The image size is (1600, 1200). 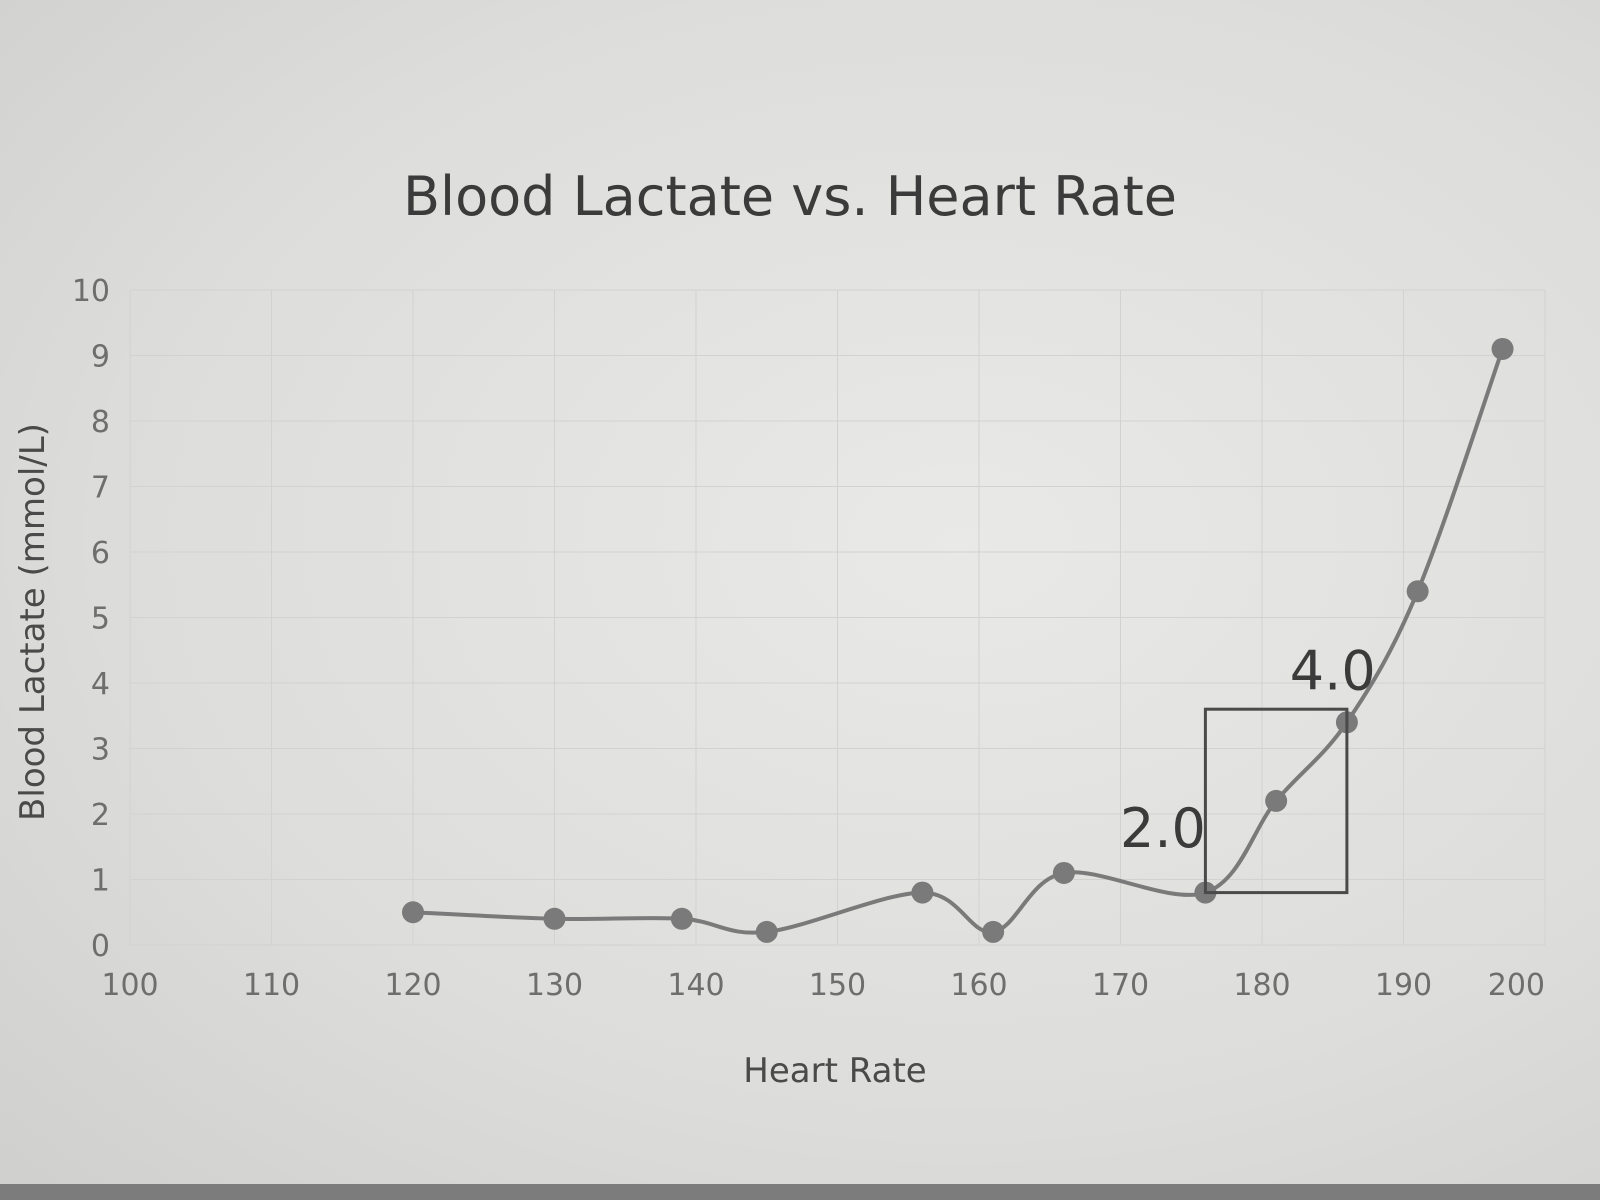 What do you see at coordinates (100, 488) in the screenshot?
I see `y-tick-label: 7` at bounding box center [100, 488].